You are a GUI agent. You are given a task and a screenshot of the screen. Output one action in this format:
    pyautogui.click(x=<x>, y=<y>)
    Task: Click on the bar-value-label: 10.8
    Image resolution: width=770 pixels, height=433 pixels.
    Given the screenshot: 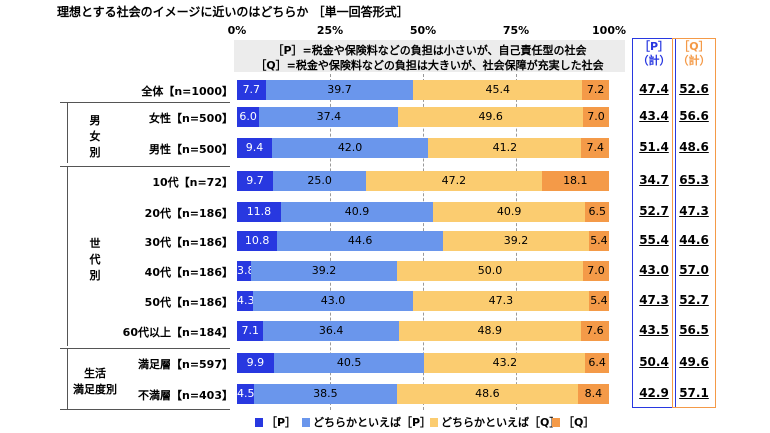 What is the action you would take?
    pyautogui.click(x=257, y=240)
    